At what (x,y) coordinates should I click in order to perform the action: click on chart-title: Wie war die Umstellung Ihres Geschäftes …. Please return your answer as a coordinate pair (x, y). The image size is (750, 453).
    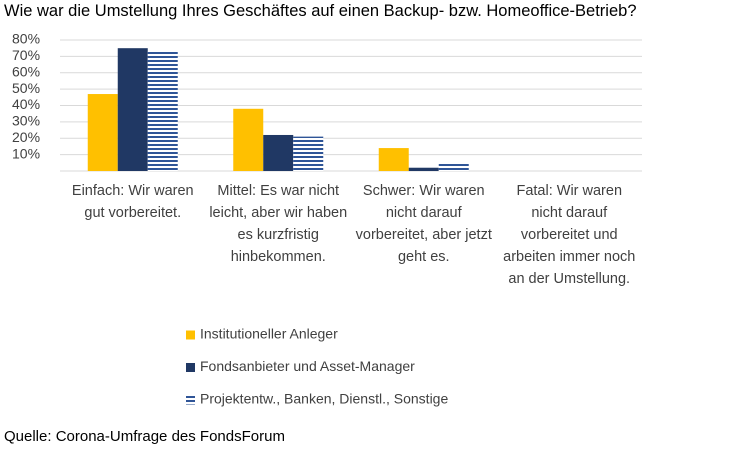
    Looking at the image, I should click on (320, 11).